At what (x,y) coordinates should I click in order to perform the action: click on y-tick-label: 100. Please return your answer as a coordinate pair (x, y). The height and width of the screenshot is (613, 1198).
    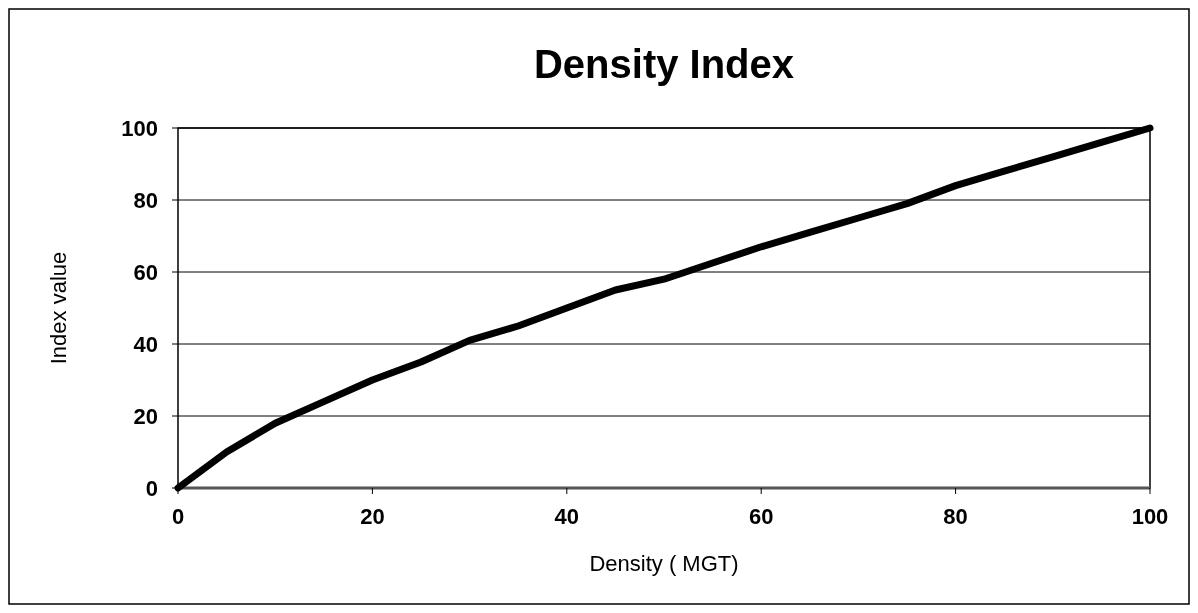
    Looking at the image, I should click on (139, 128).